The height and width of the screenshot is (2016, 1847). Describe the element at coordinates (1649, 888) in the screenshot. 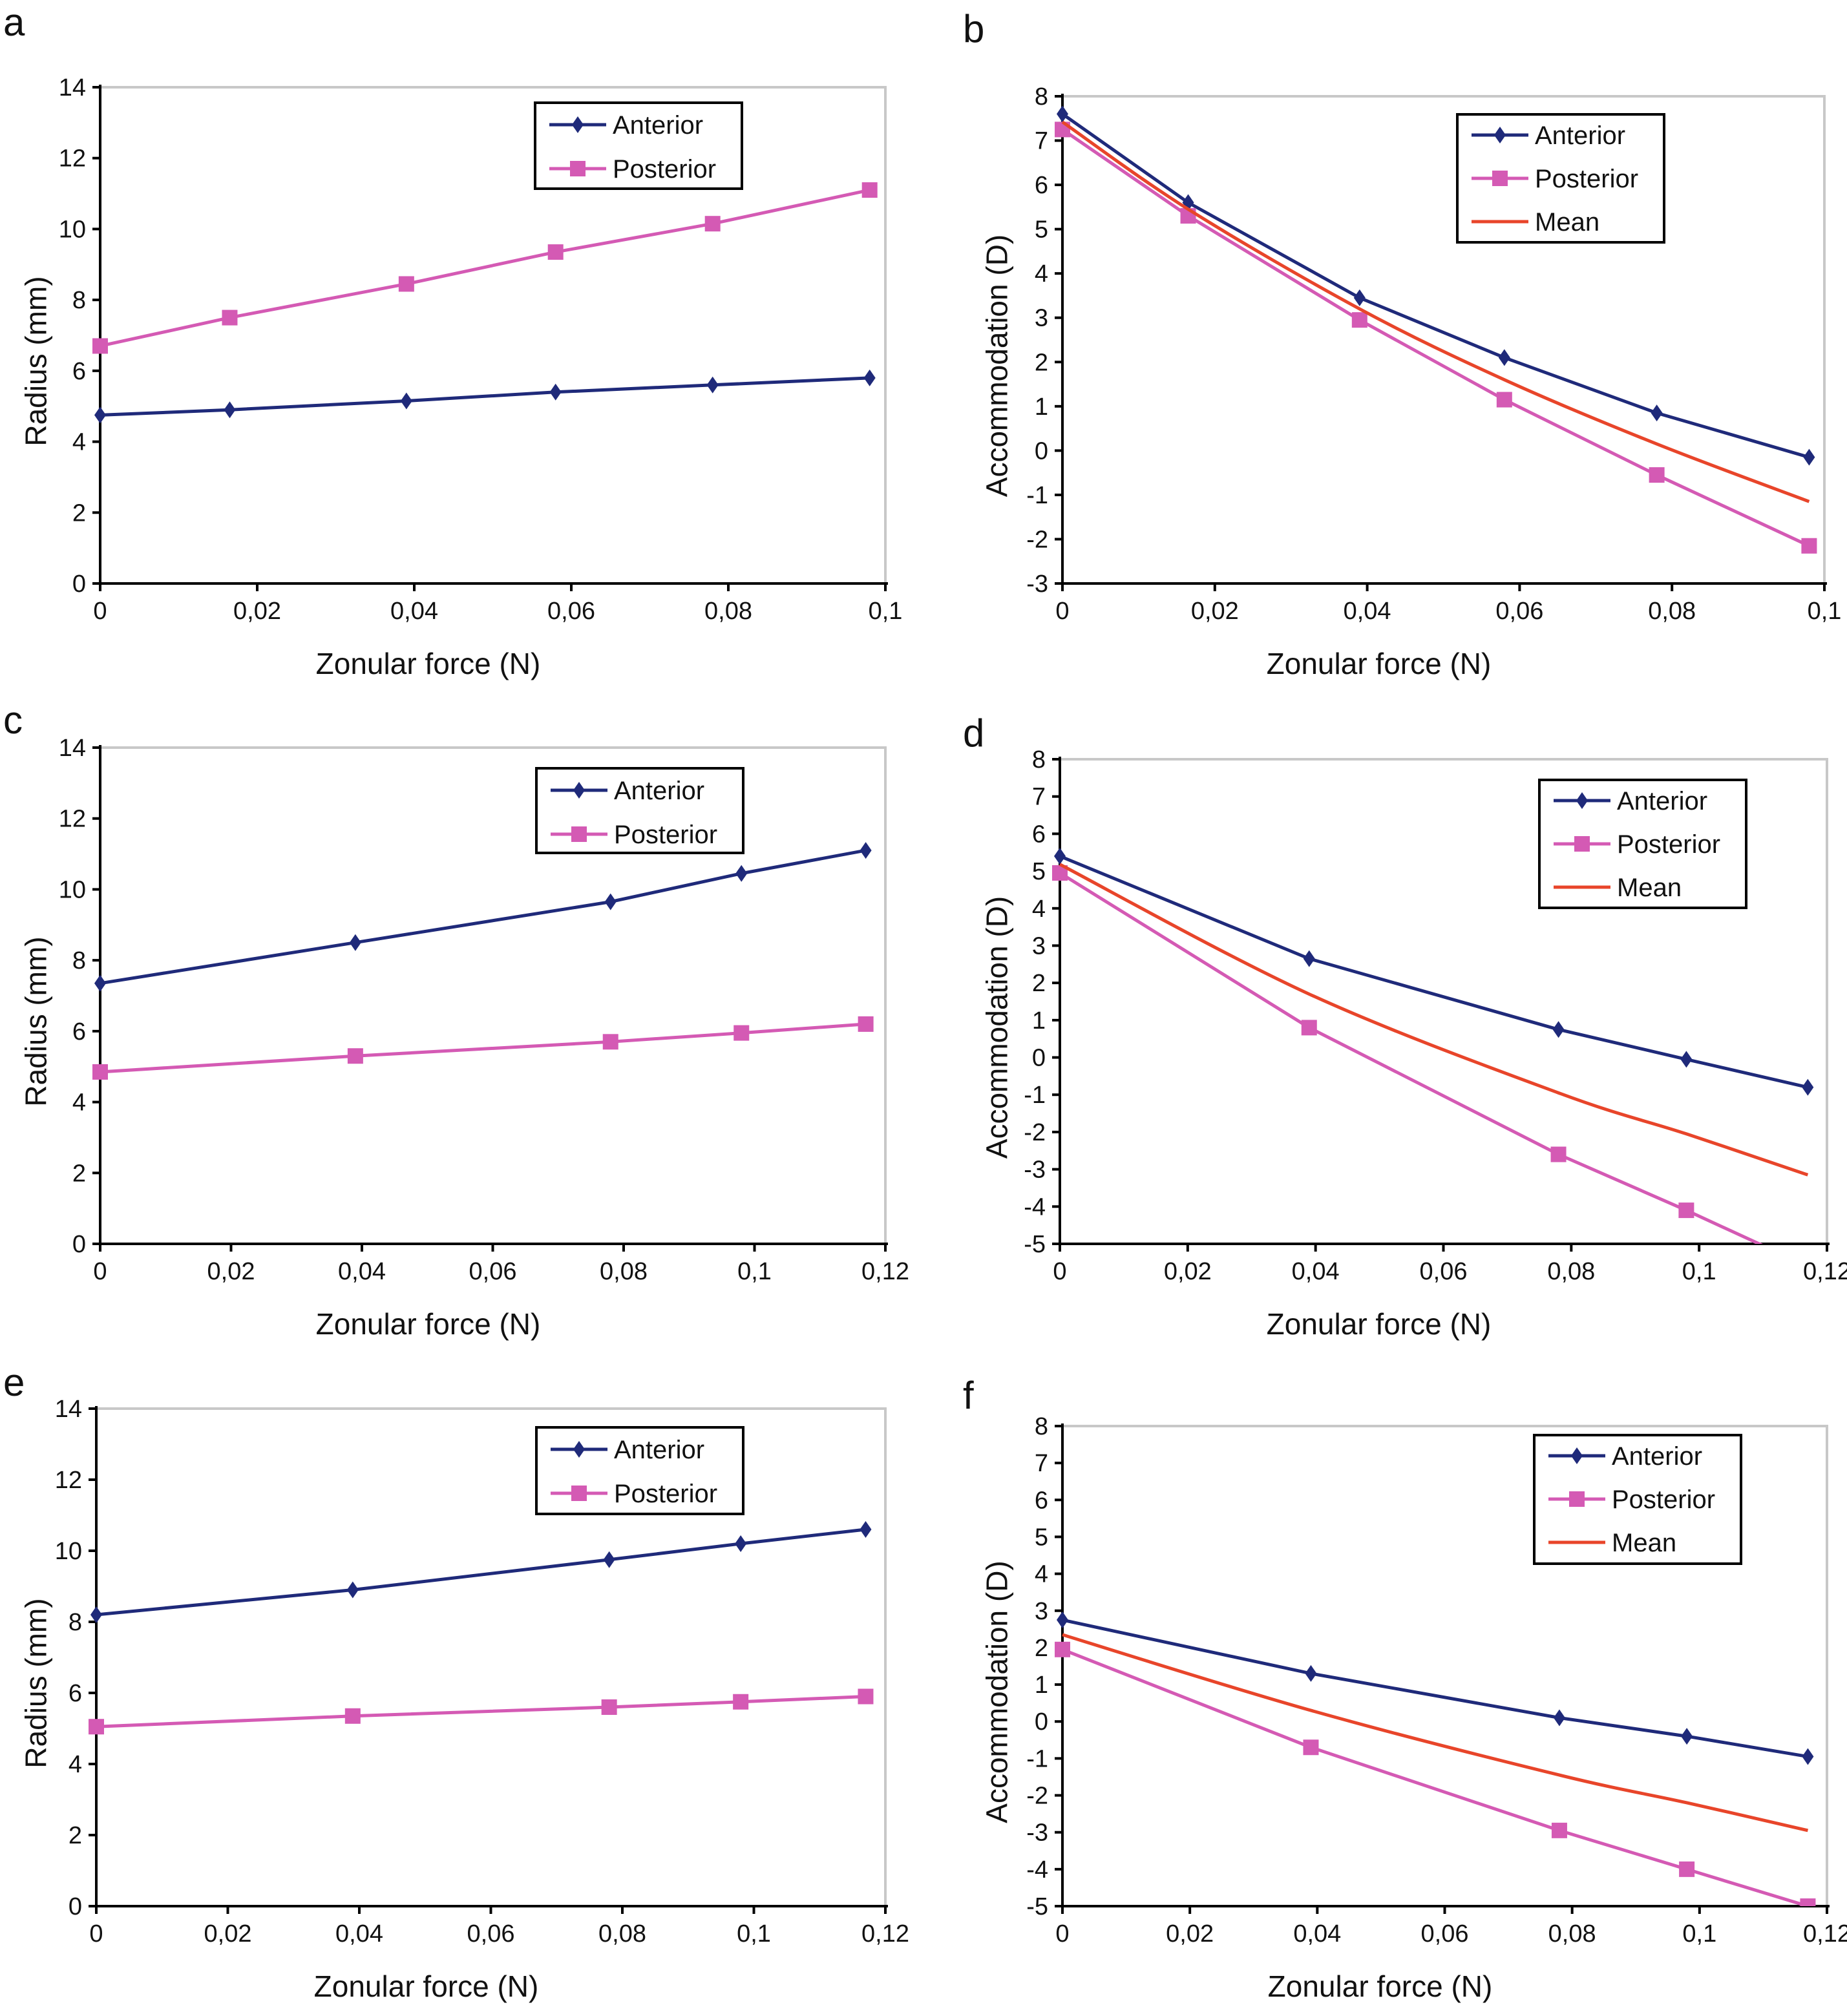

I see `legend-label: Mean` at that location.